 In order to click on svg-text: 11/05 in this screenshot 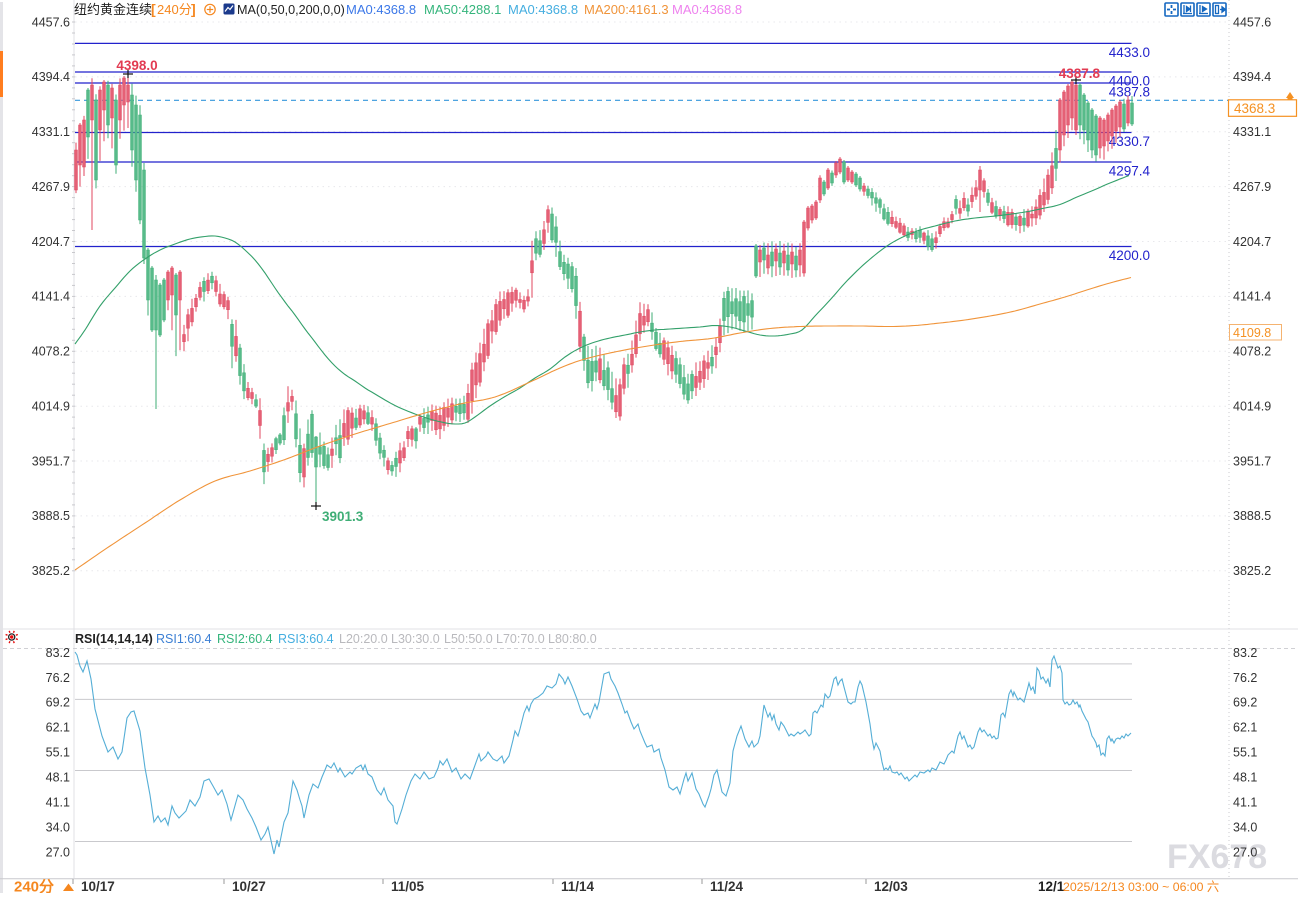, I will do `click(408, 886)`.